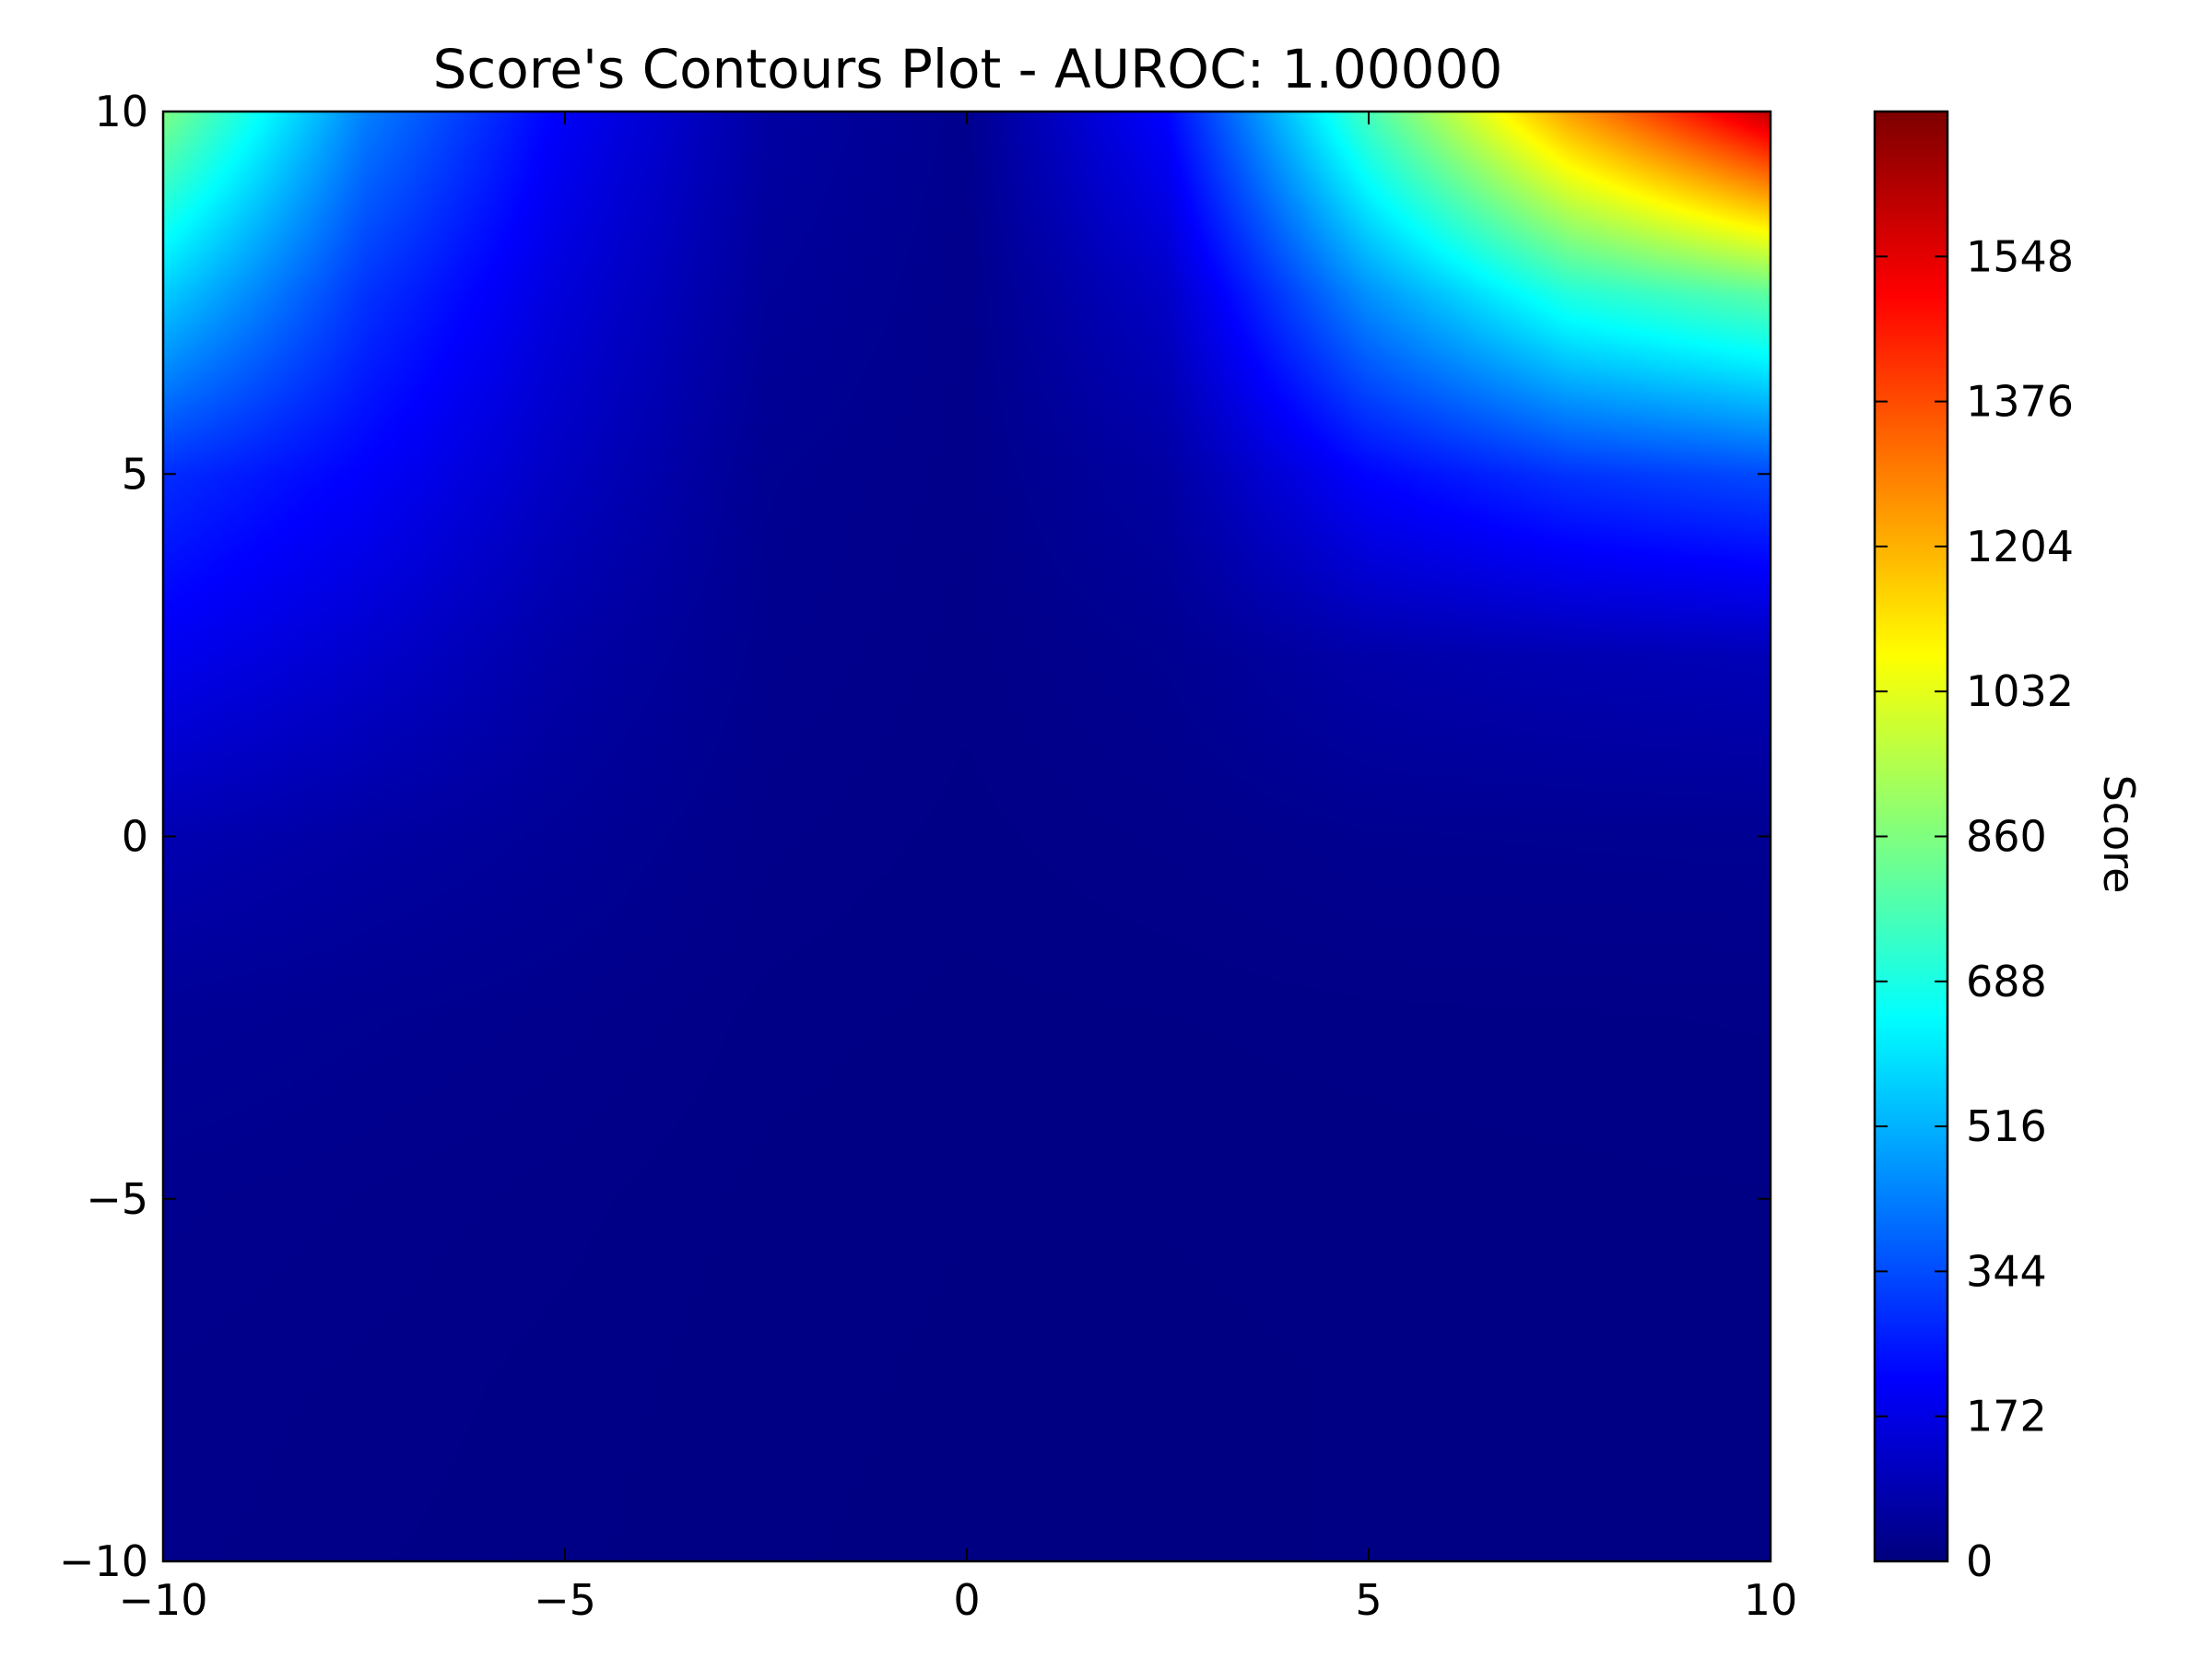 The height and width of the screenshot is (1659, 2212). I want to click on colorbar-tick-label: 1032, so click(2020, 691).